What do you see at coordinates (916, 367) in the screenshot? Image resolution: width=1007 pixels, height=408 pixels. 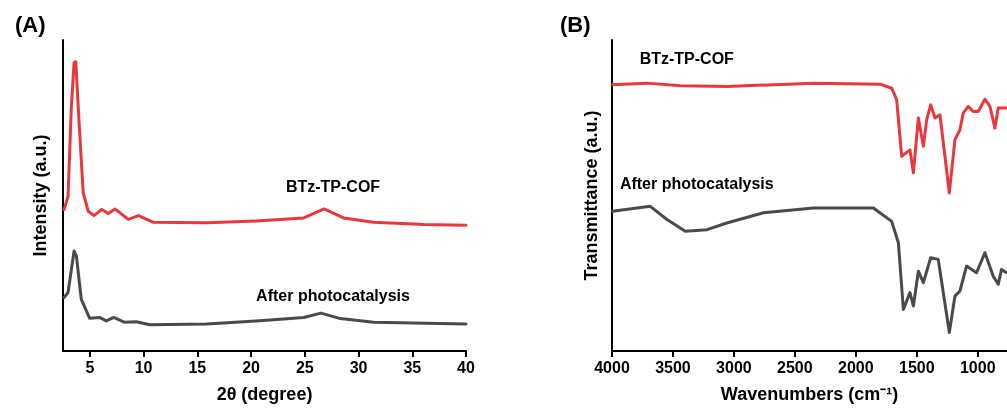 I see `x-tick-label: 1500` at bounding box center [916, 367].